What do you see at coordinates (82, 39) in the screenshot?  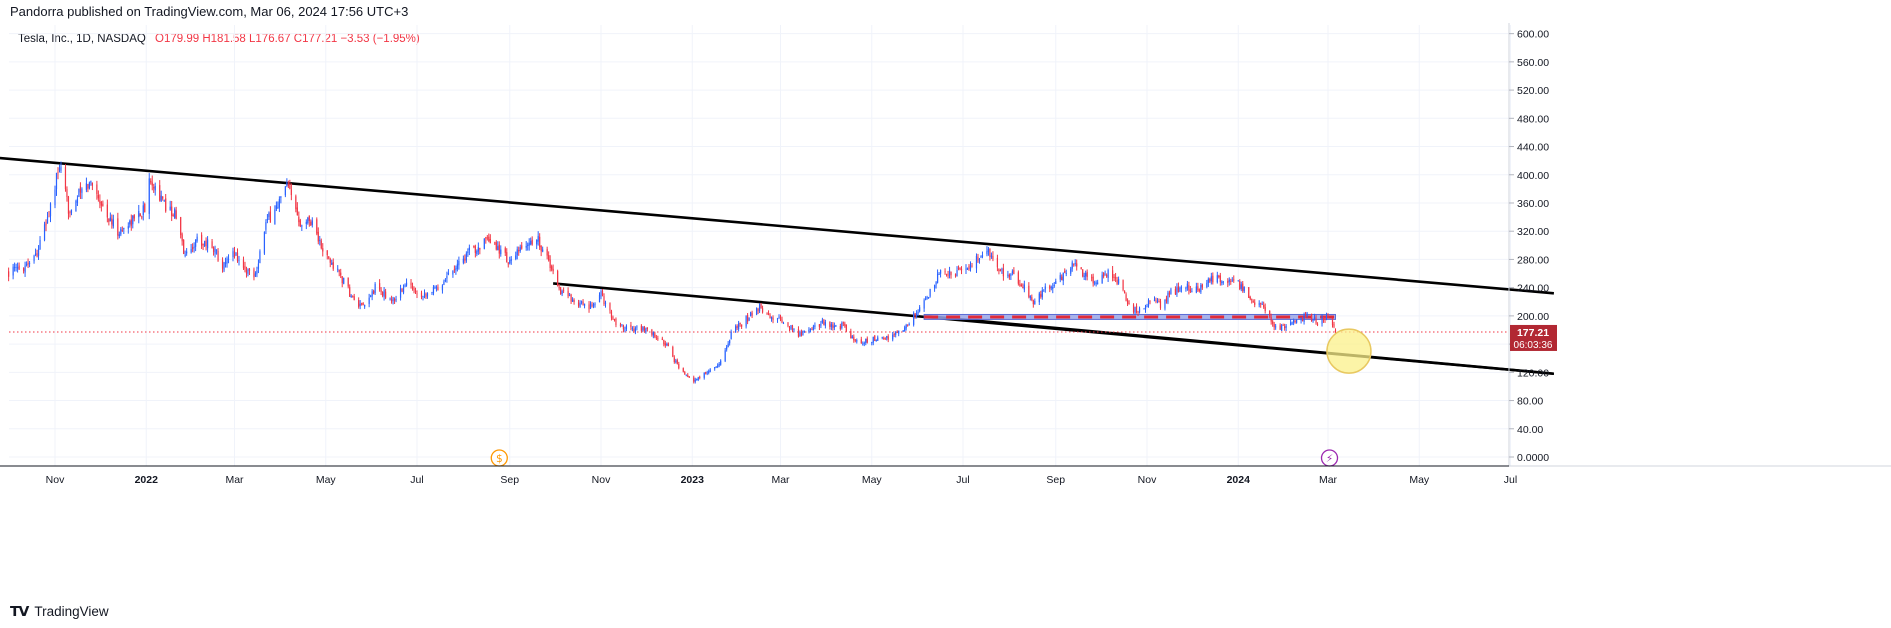 I see `symbol-title: Tesla, Inc., 1D, NASDAQ` at bounding box center [82, 39].